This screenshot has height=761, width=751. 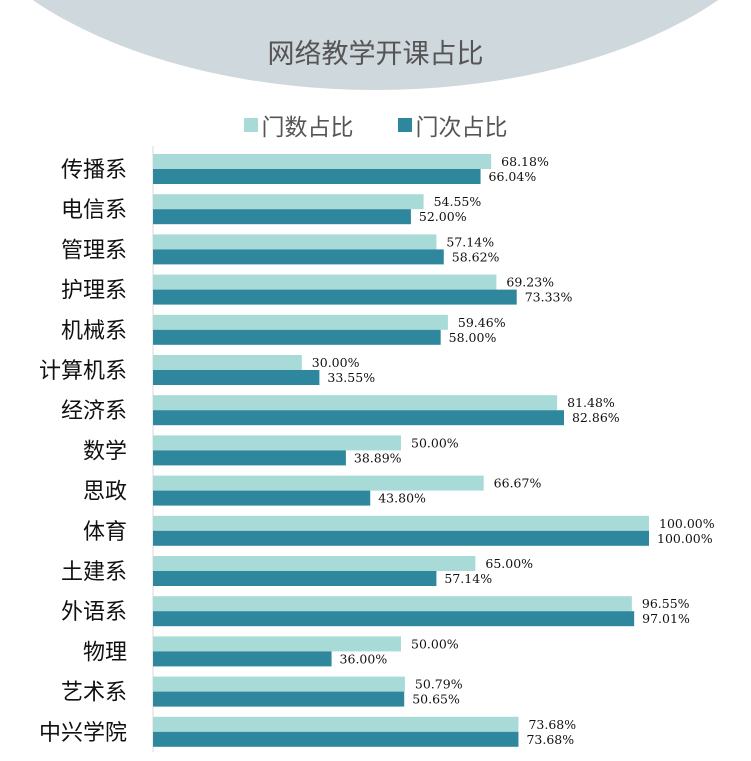 I want to click on legend-item-men-ci: 门次占比, so click(x=452, y=125).